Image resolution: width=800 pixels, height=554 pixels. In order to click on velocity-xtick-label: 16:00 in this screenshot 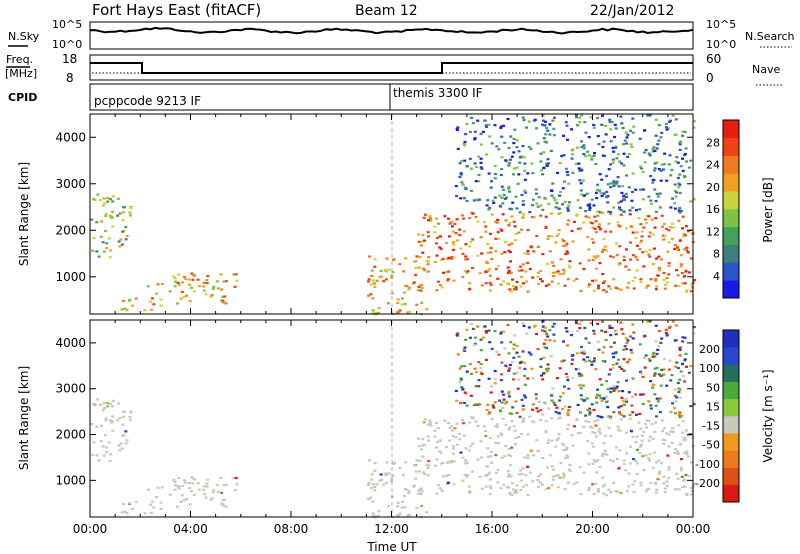, I will do `click(492, 529)`.